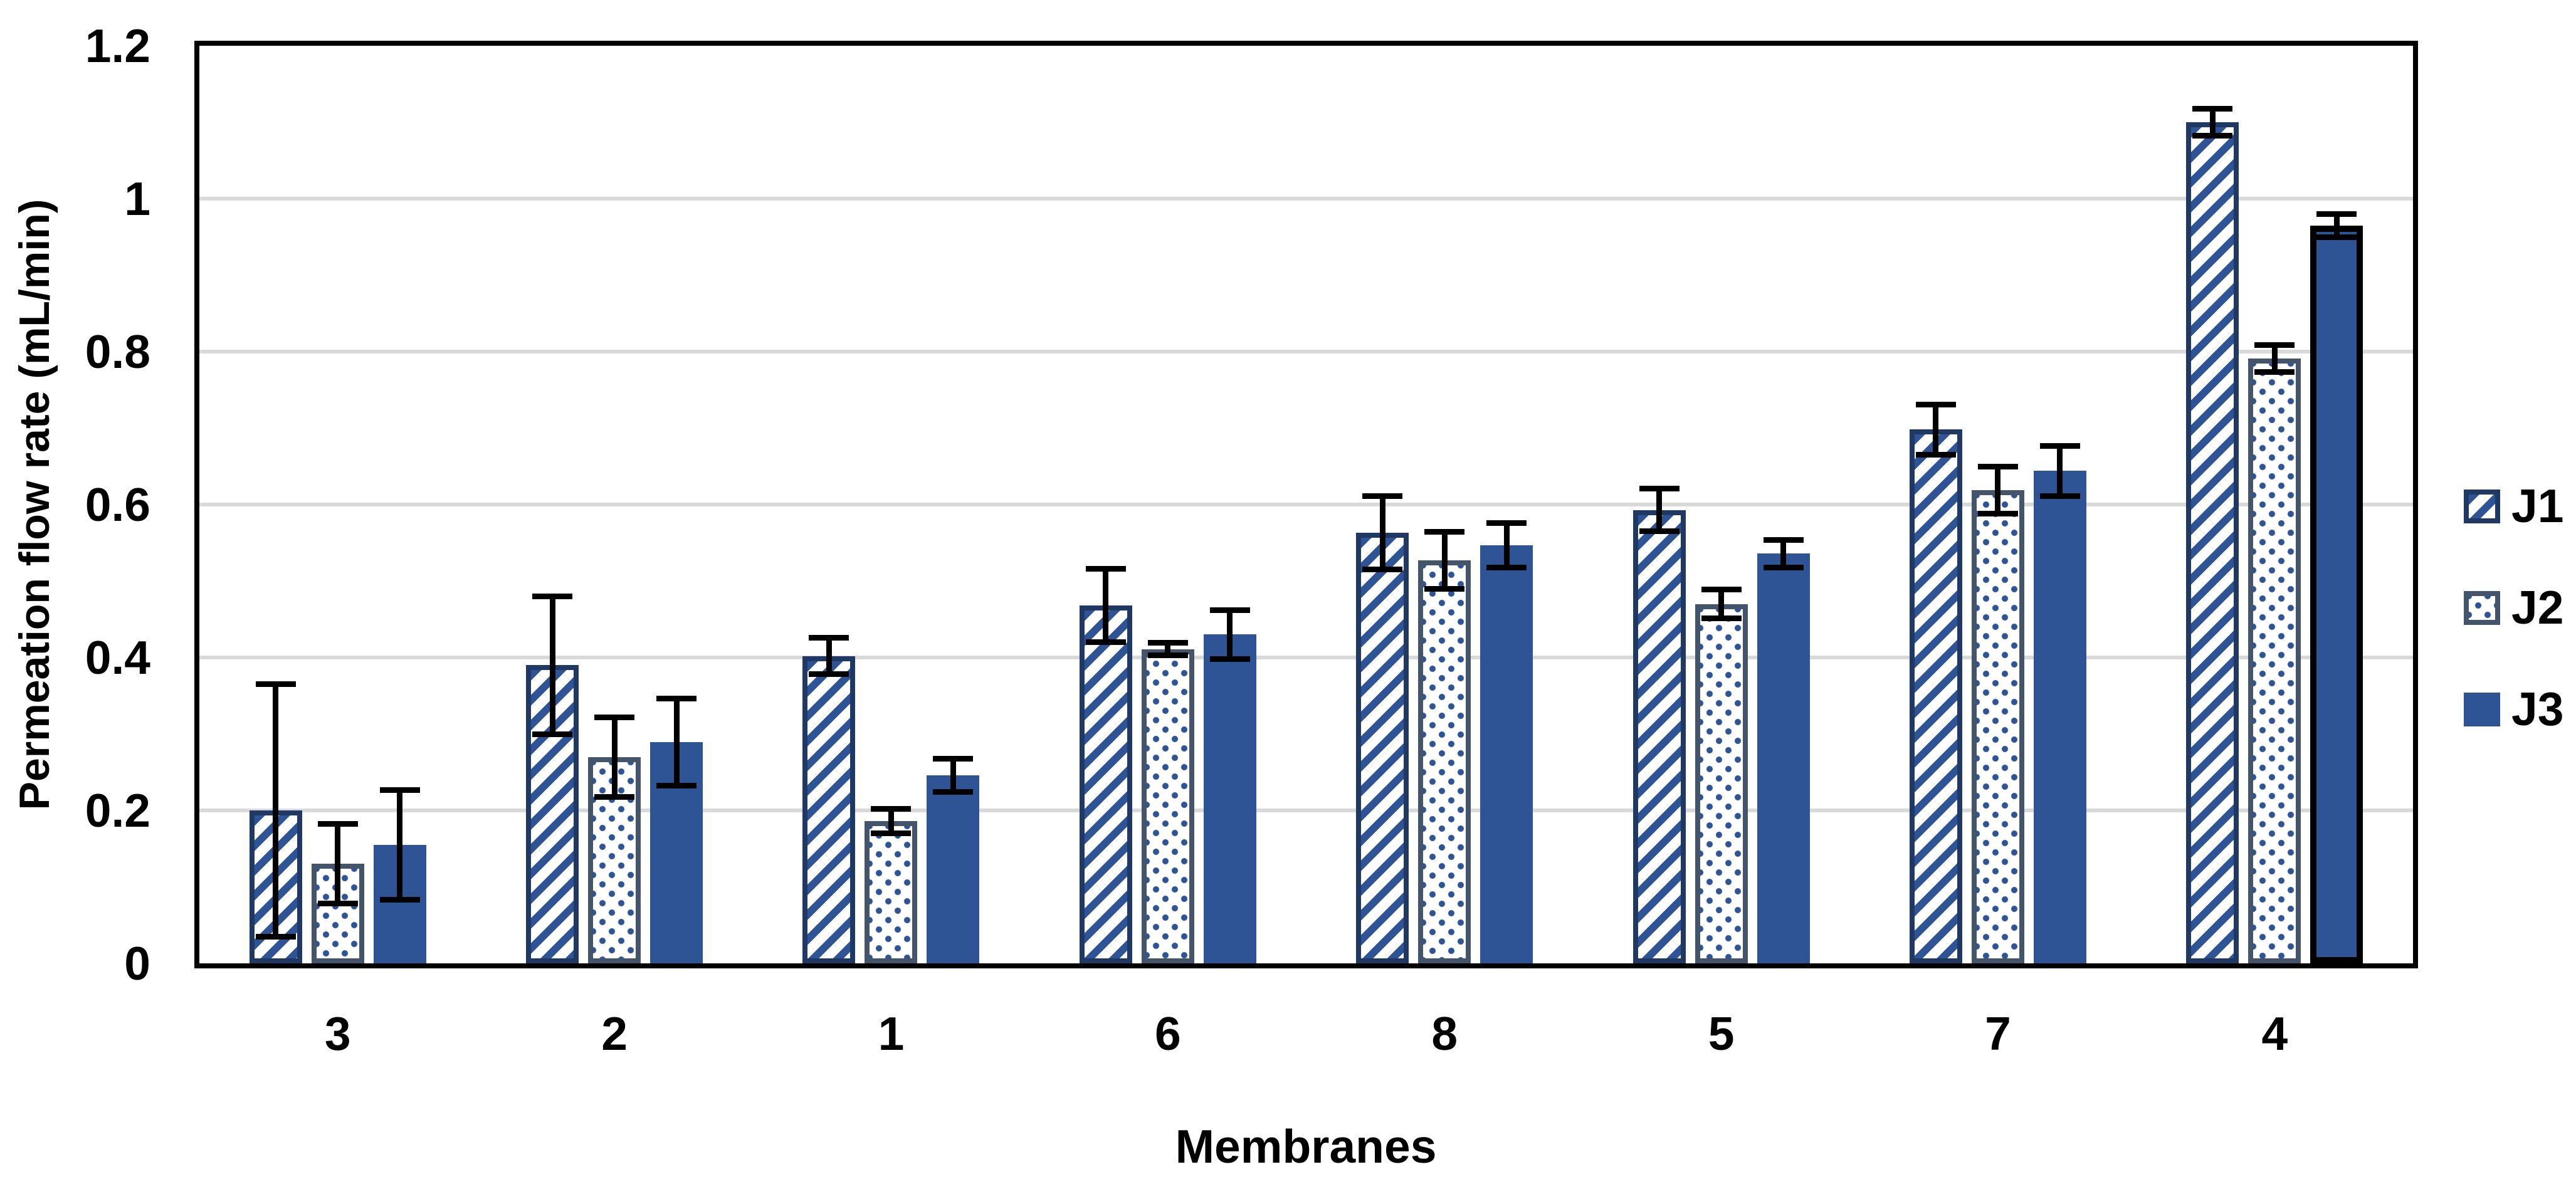  What do you see at coordinates (891, 1033) in the screenshot?
I see `x-tick-label-1: 1` at bounding box center [891, 1033].